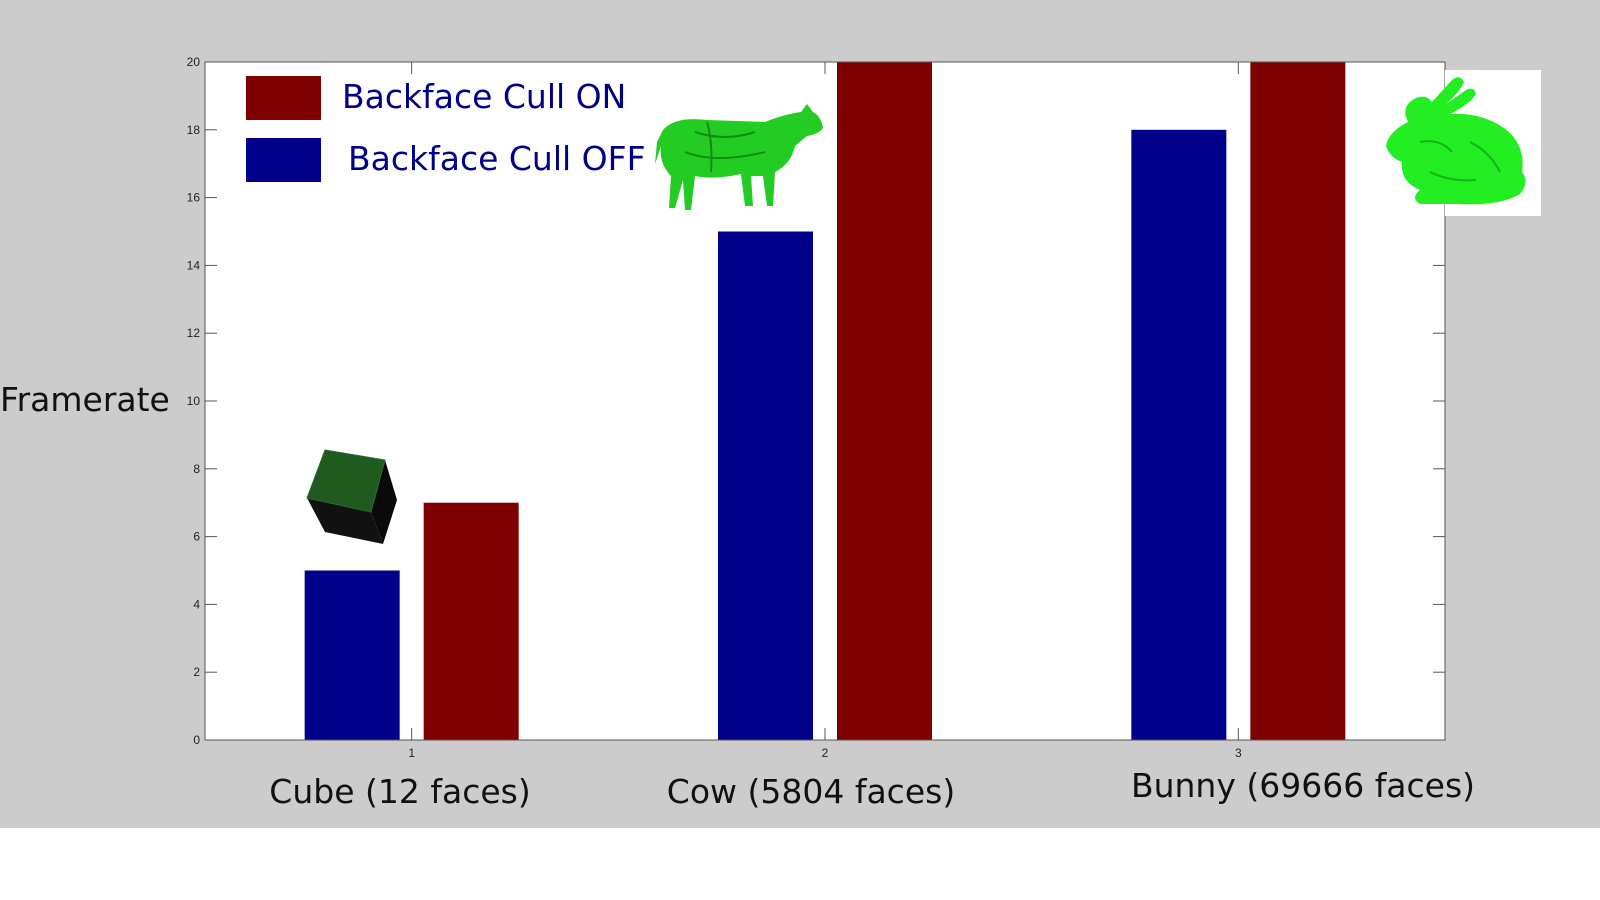  Describe the element at coordinates (411, 753) in the screenshot. I see `x-tick-label: 1` at that location.